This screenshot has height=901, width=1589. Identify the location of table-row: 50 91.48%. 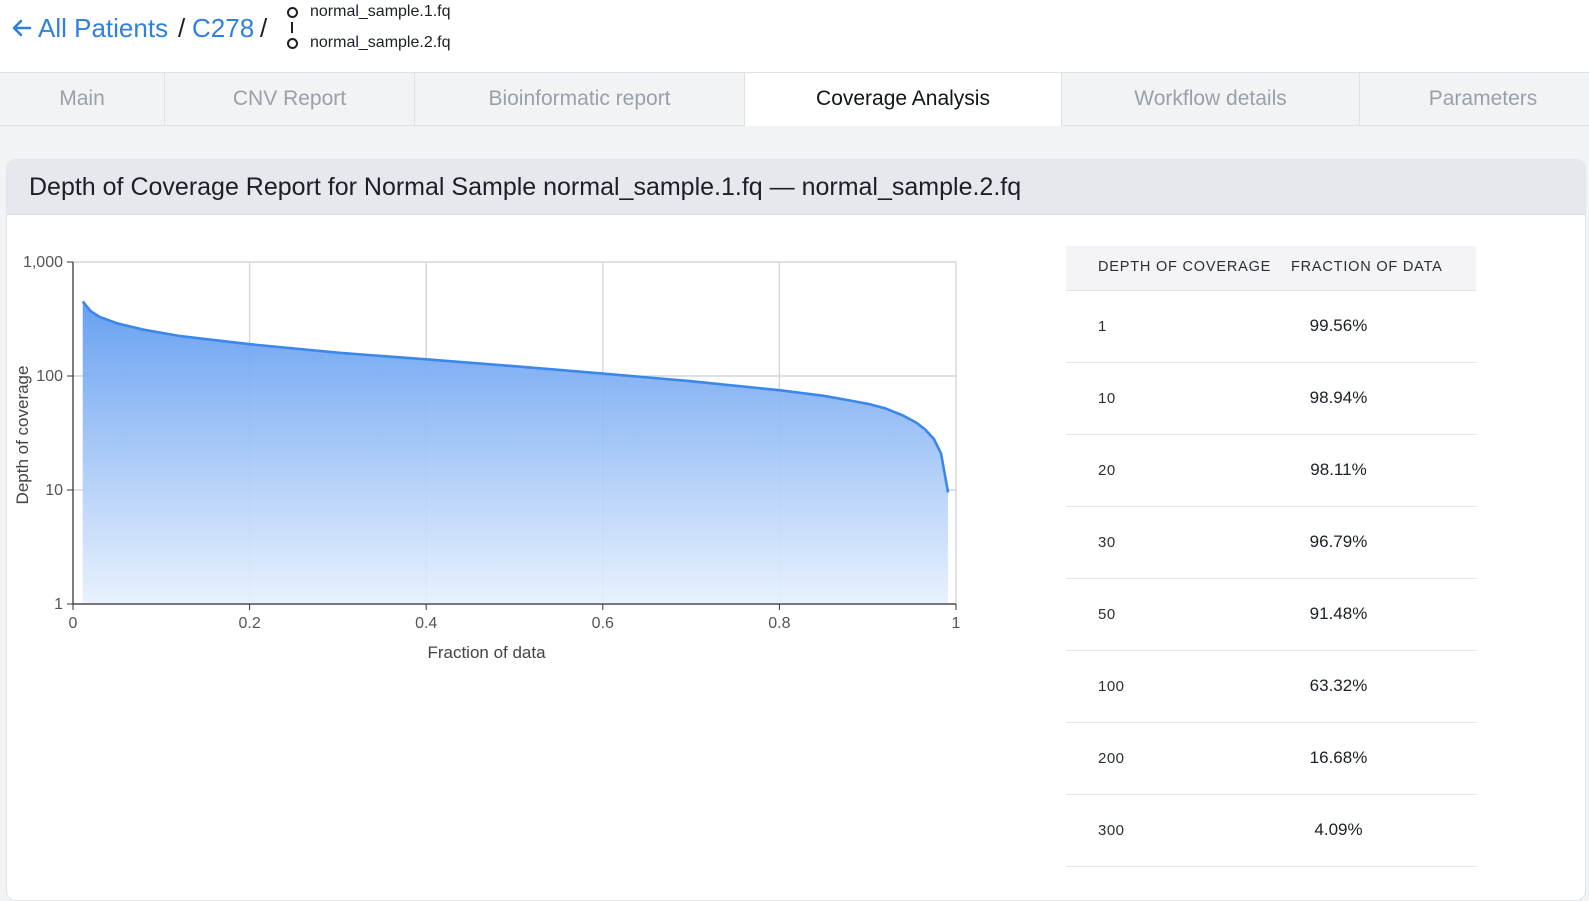
(1271, 615).